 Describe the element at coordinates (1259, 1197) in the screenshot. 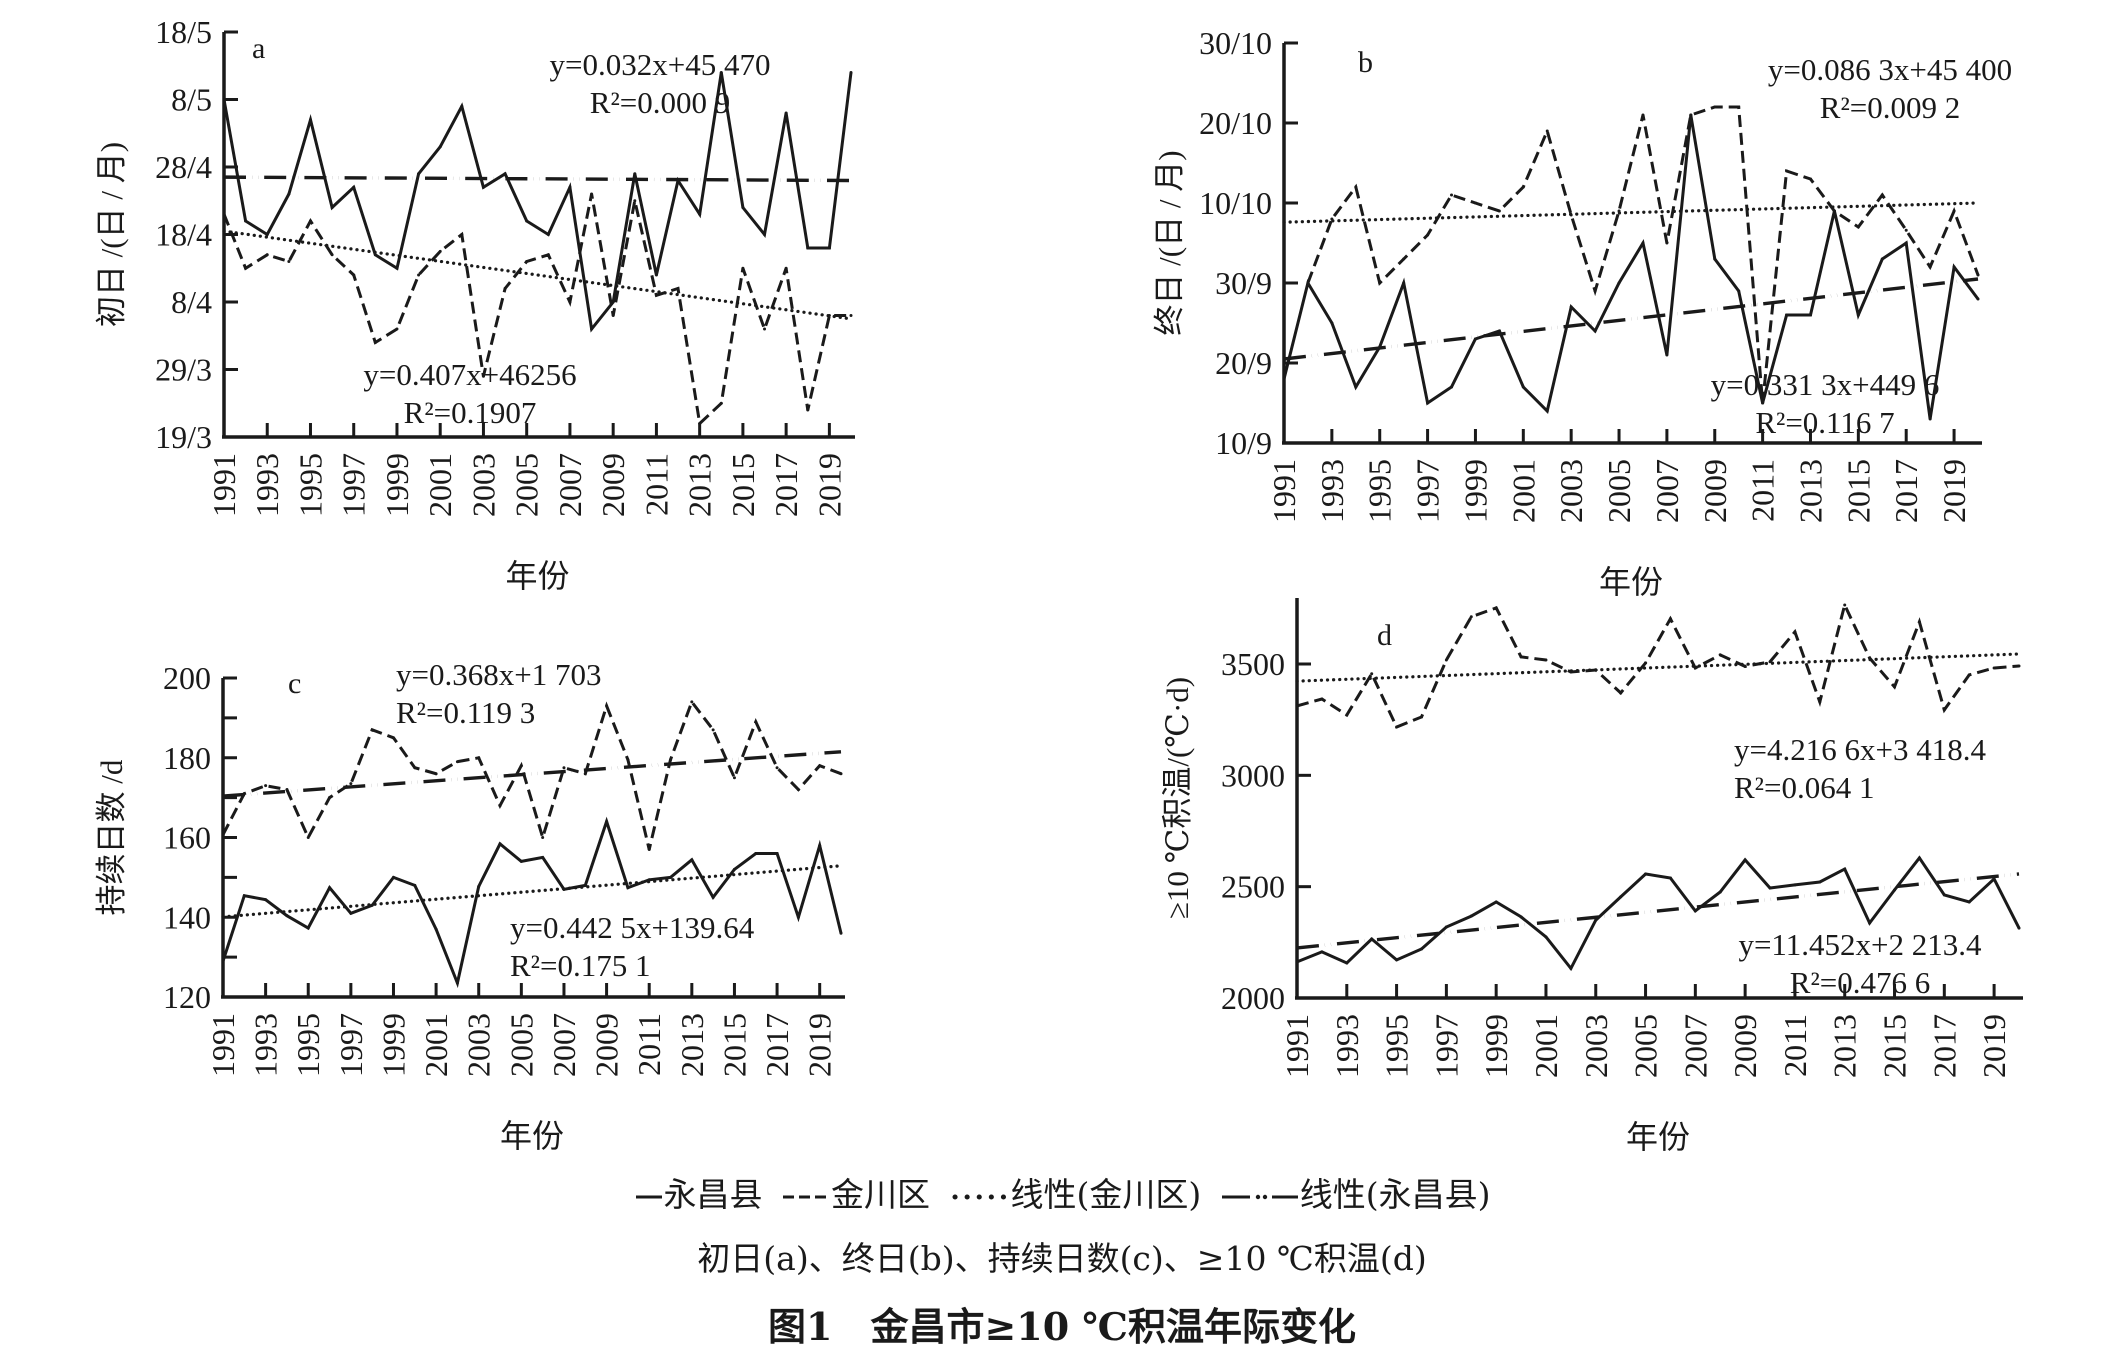

I see `dashdot-line-swatch-icon` at that location.